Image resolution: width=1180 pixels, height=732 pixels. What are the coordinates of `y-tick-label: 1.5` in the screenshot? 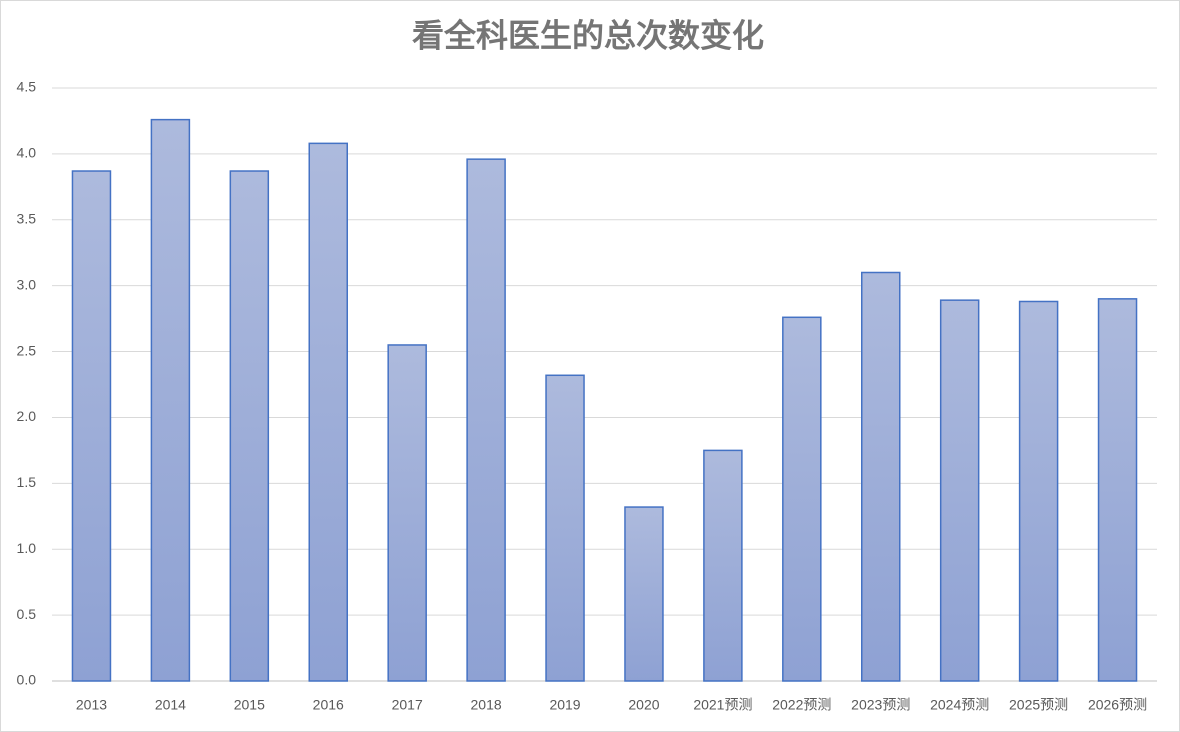 It's located at (27, 482).